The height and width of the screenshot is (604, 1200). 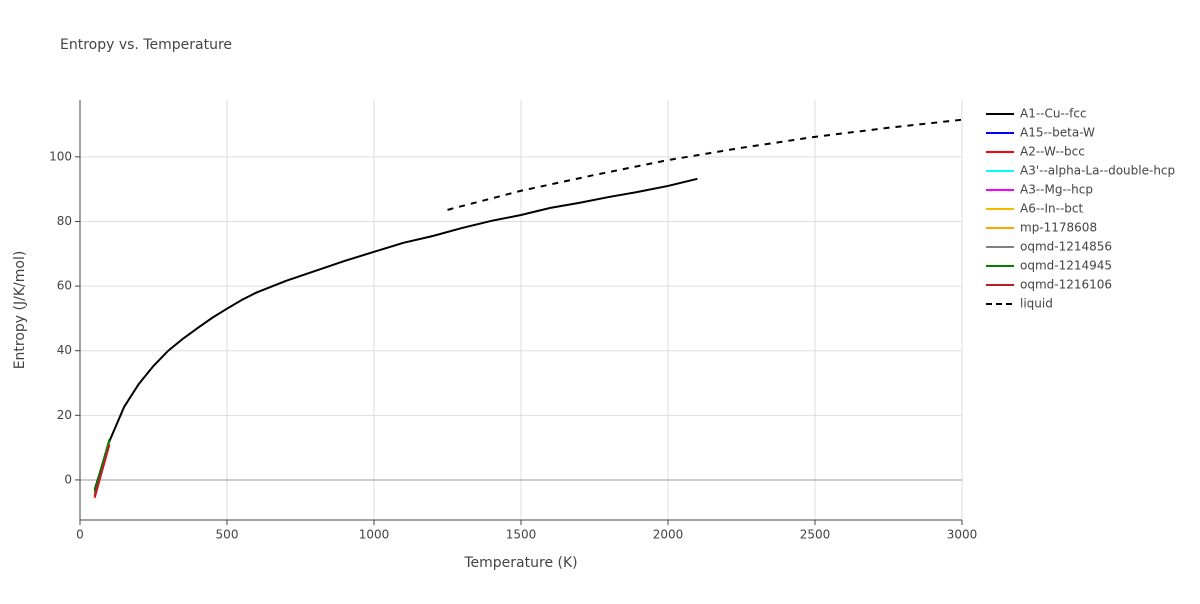 I want to click on y-axis-title: Entropy (J/K/mol), so click(x=20, y=310).